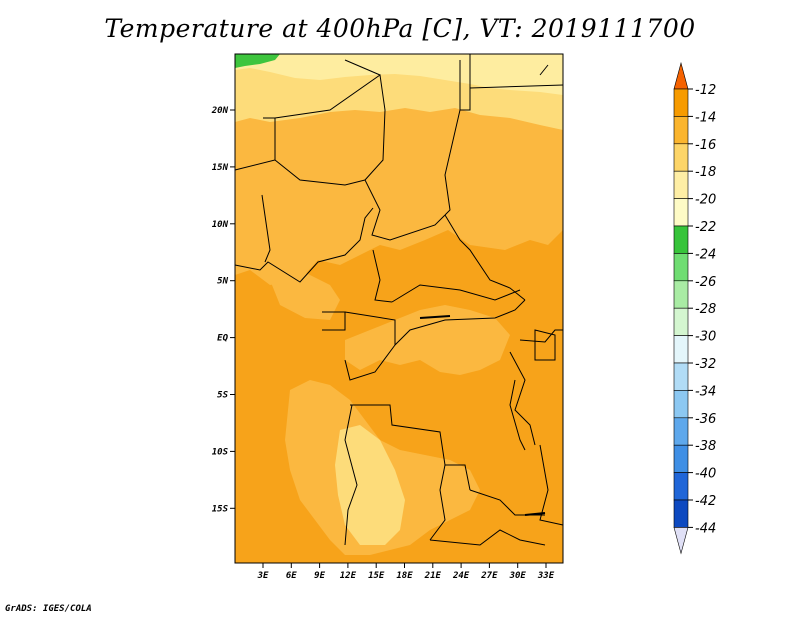 The image size is (800, 618). What do you see at coordinates (263, 576) in the screenshot?
I see `lon-tick-label: 3E` at bounding box center [263, 576].